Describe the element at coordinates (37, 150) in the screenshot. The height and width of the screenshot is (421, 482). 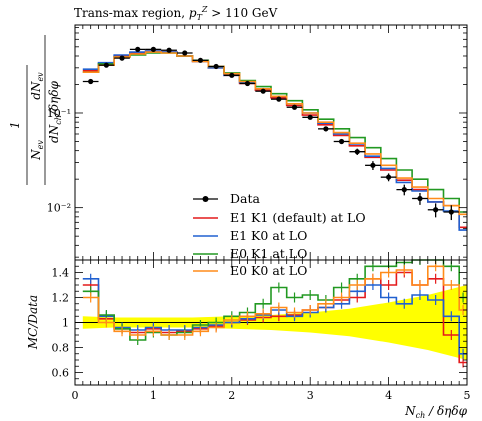
I see `svg-text: Nev` at that location.